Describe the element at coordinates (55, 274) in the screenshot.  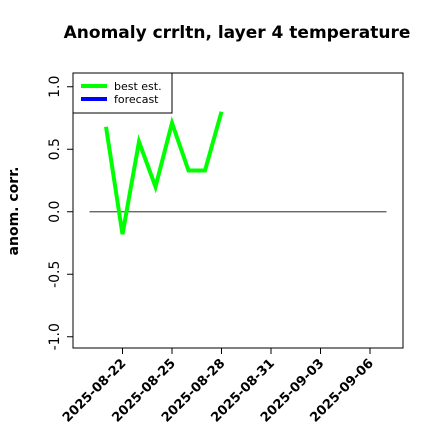
I see `y-tick-label: -0.5` at that location.